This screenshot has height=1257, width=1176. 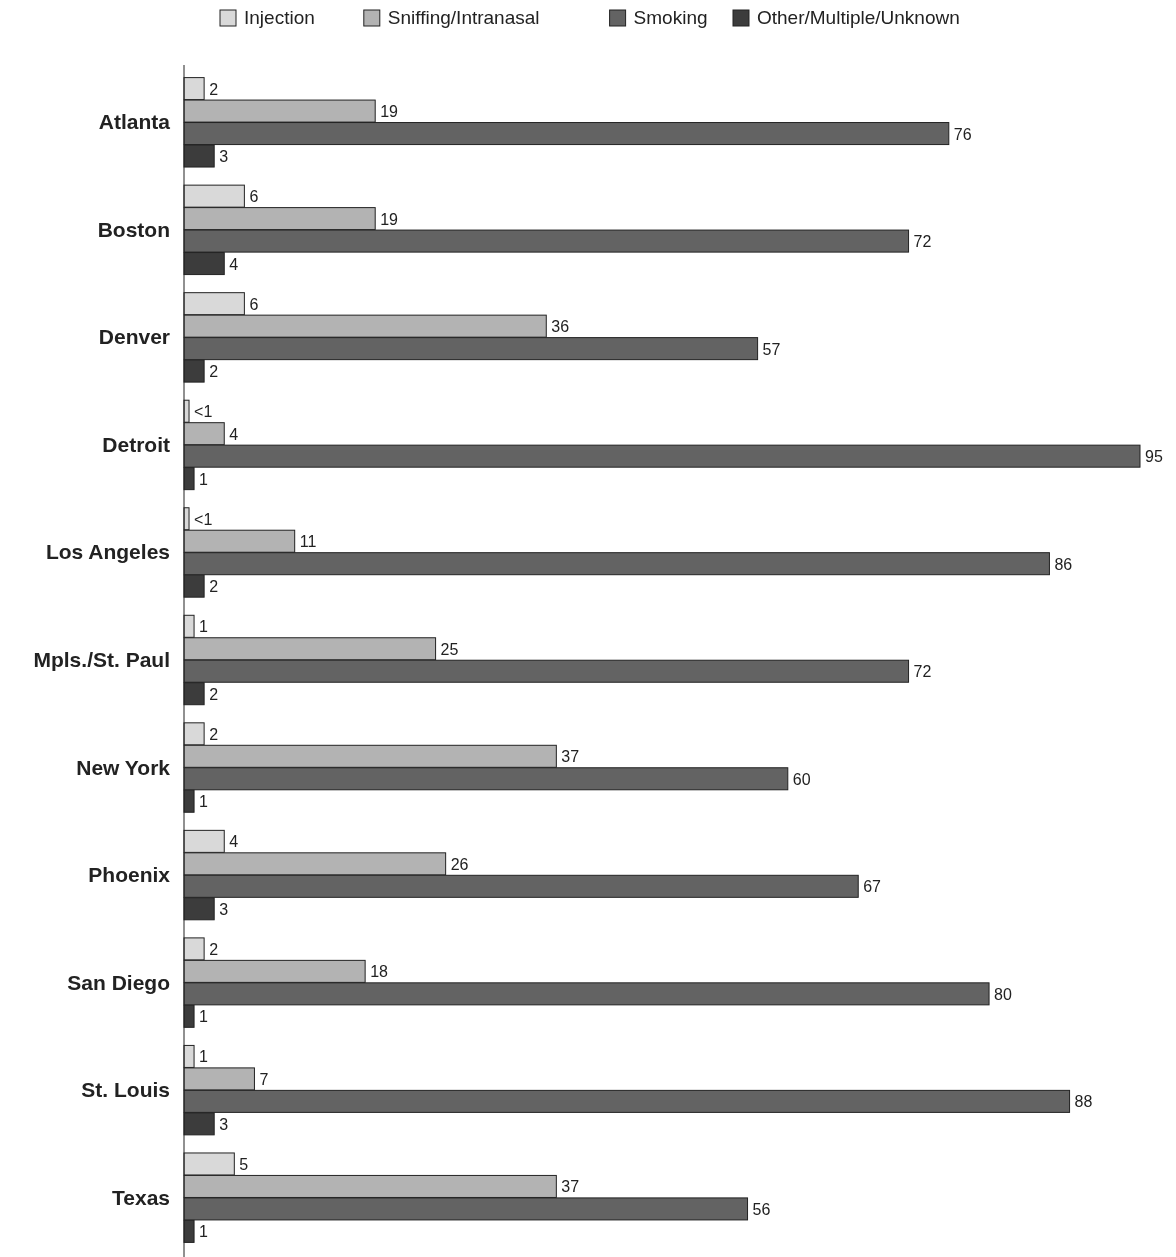 I want to click on legend-label: Other/Multiple/Unknown, so click(x=858, y=17).